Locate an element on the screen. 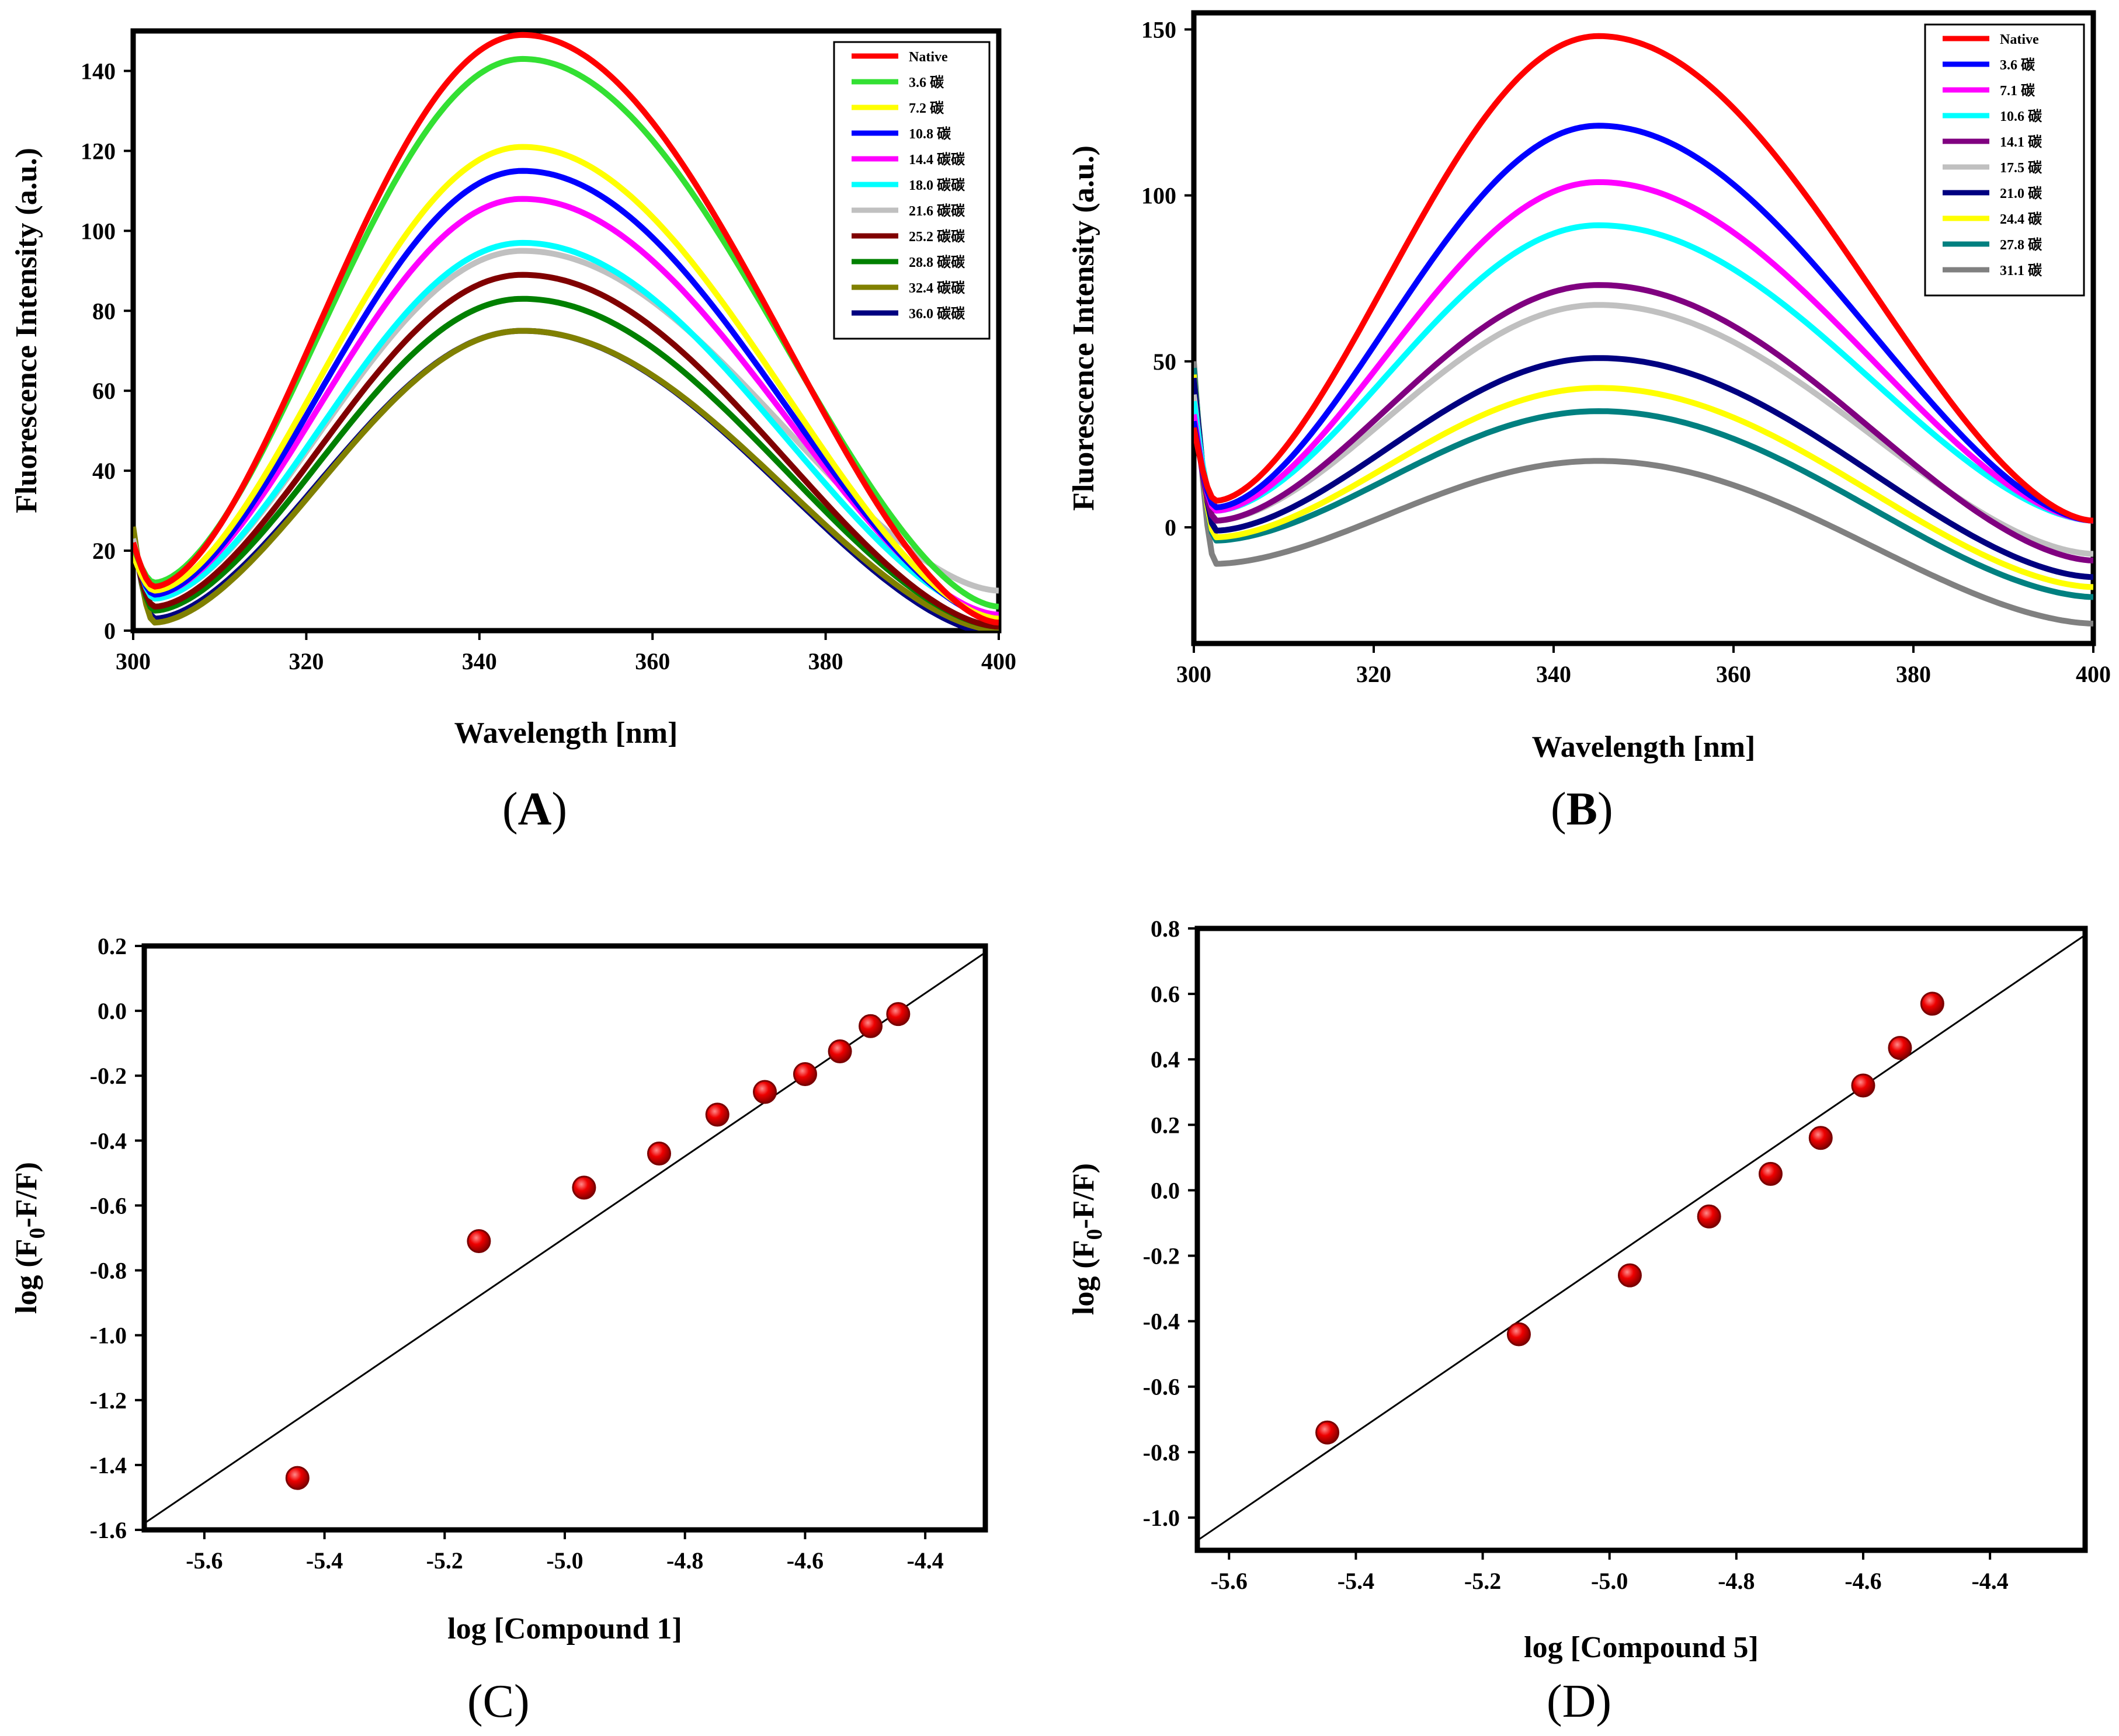  panel-a-ylabel: Fluorescence Intensity (a.u.) is located at coordinates (26, 330).